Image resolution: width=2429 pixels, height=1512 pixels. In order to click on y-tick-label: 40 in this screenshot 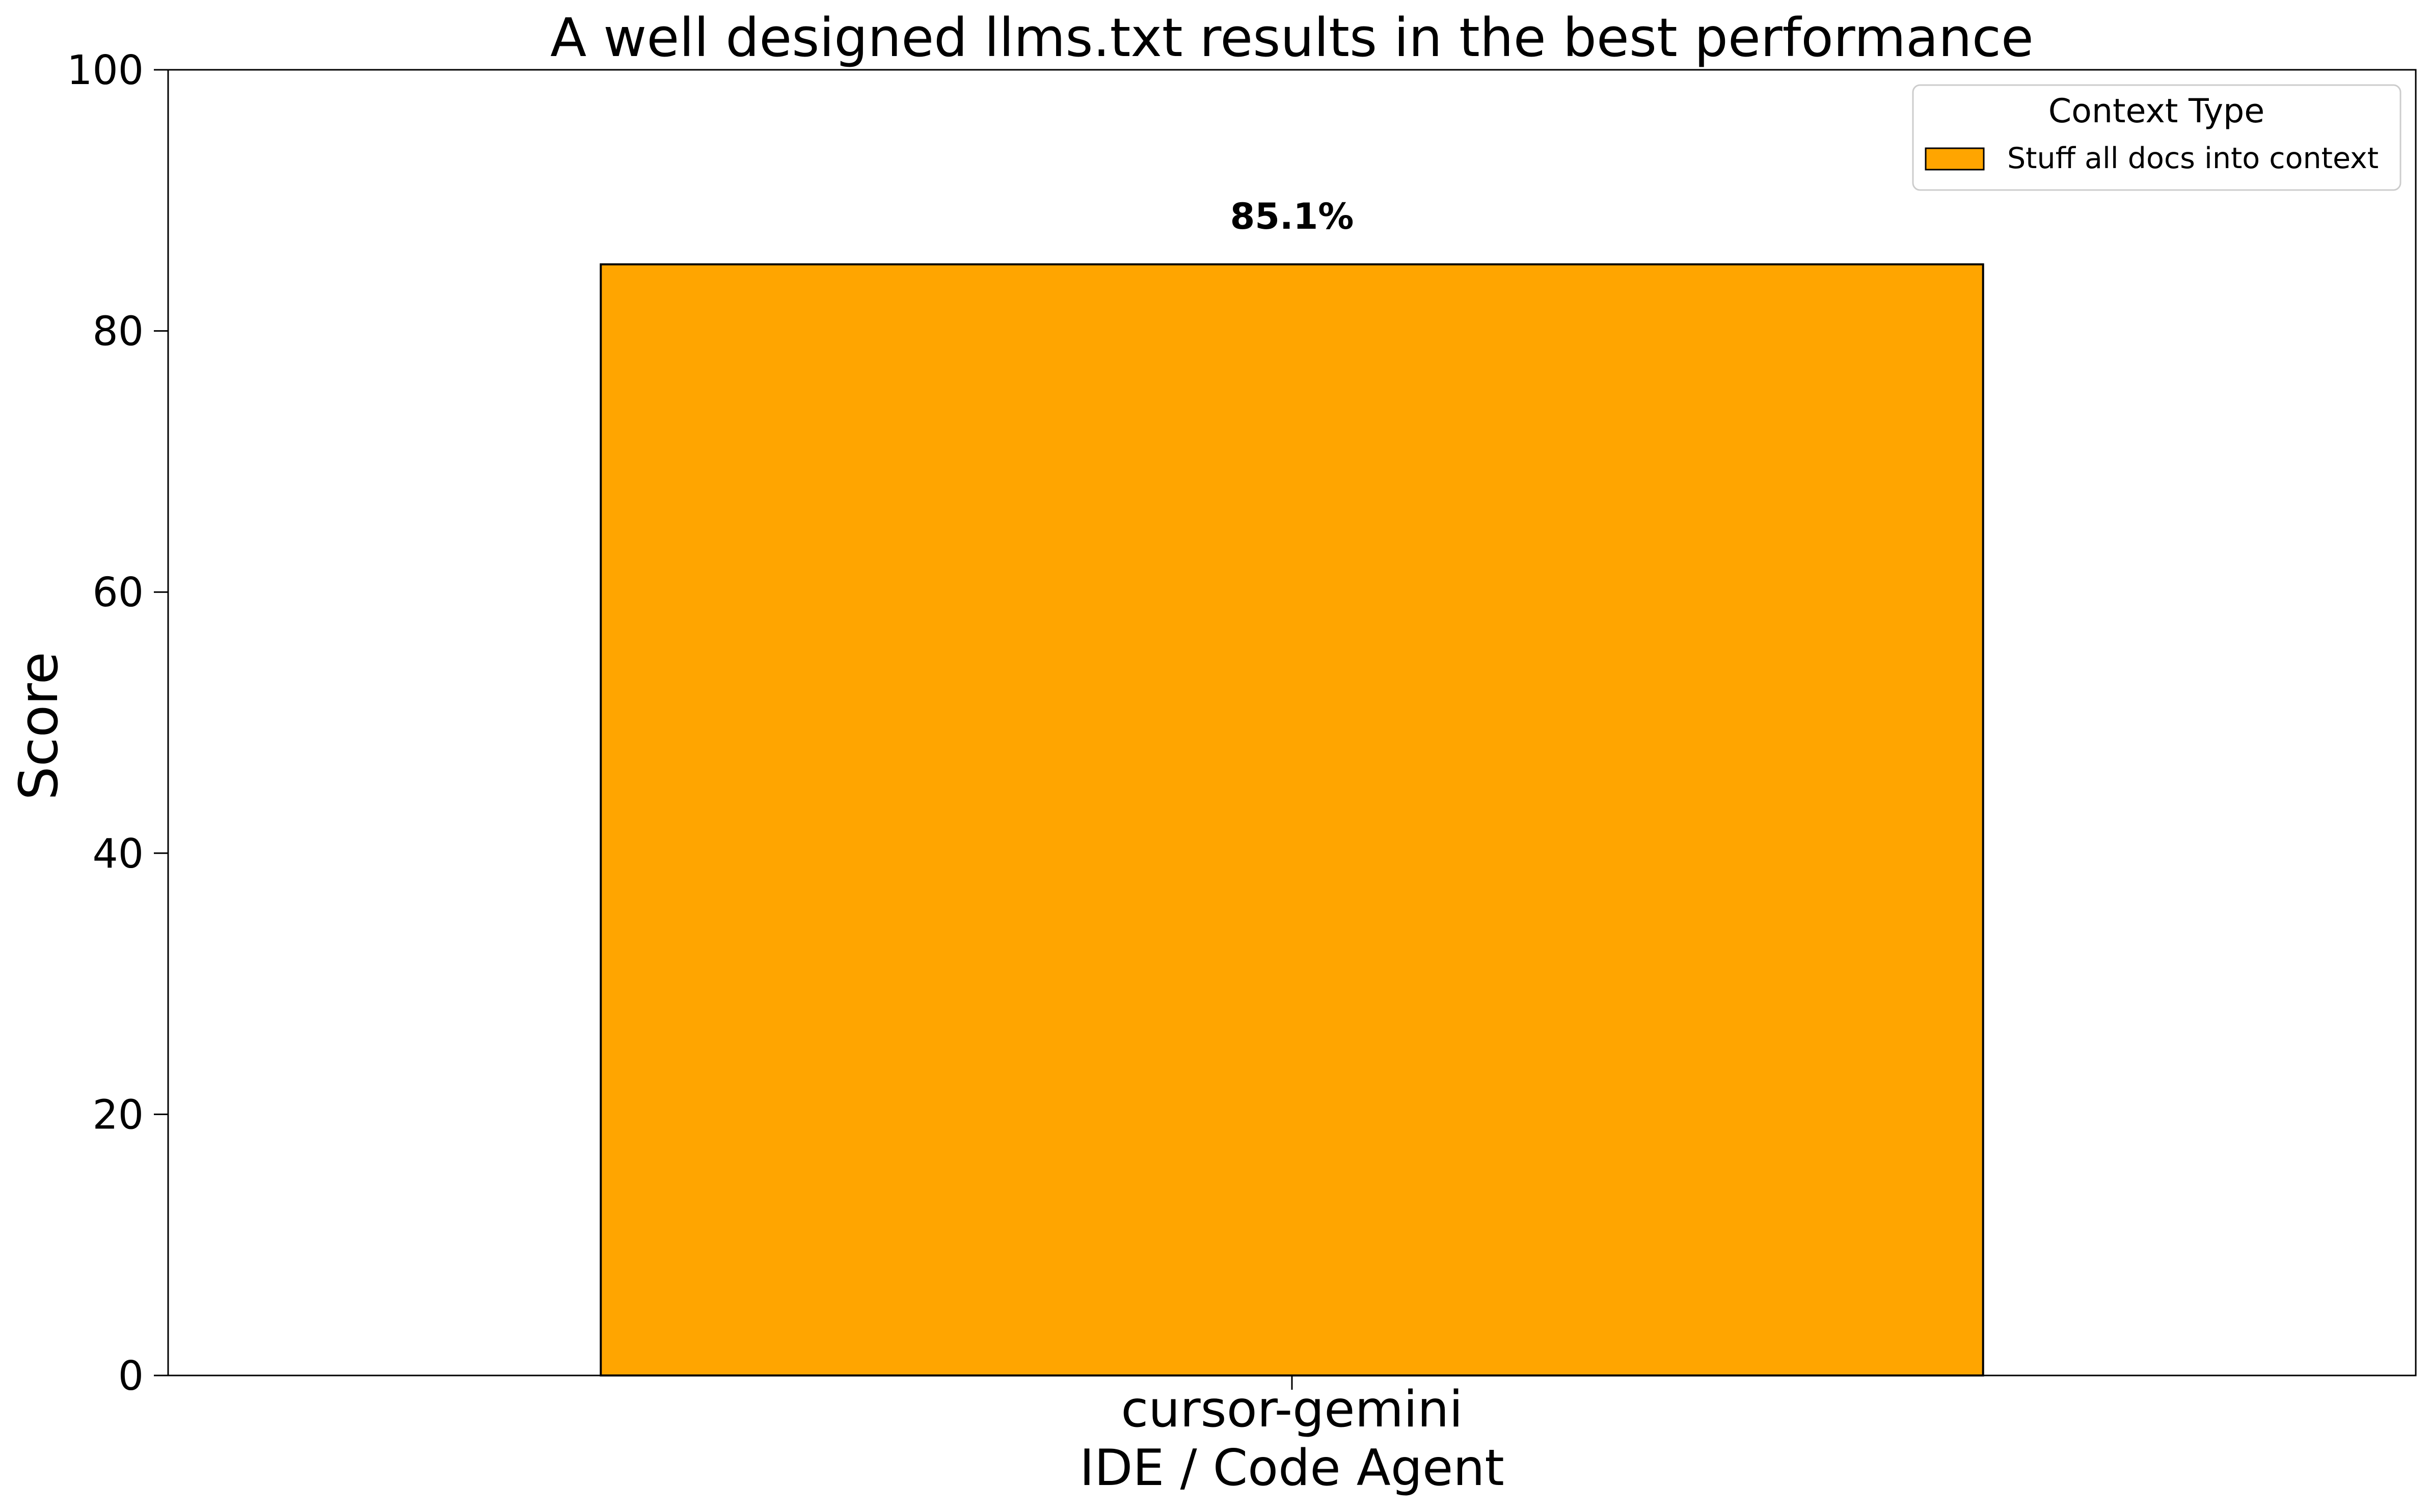, I will do `click(118, 853)`.